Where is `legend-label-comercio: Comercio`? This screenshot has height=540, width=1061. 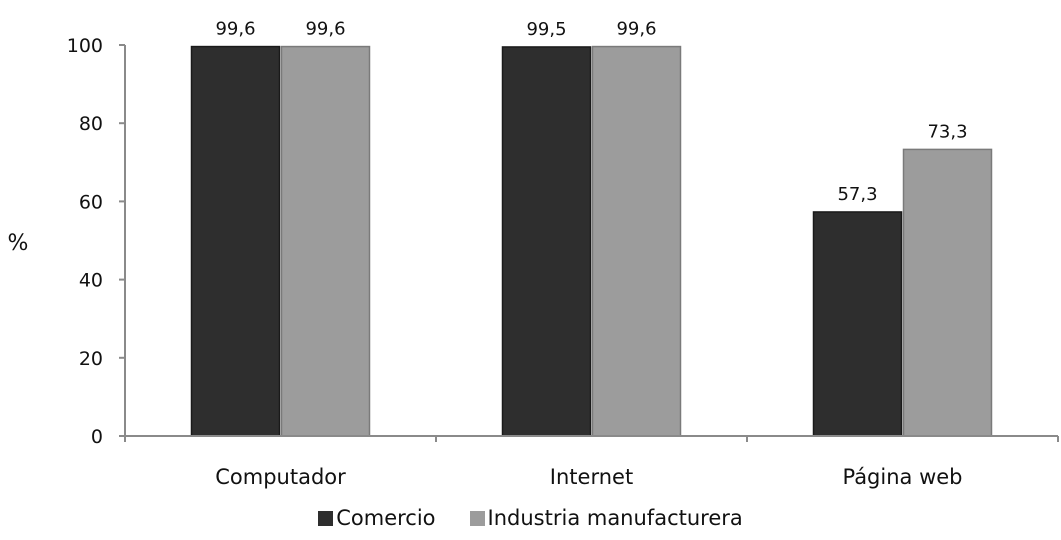
legend-label-comercio: Comercio is located at coordinates (386, 518).